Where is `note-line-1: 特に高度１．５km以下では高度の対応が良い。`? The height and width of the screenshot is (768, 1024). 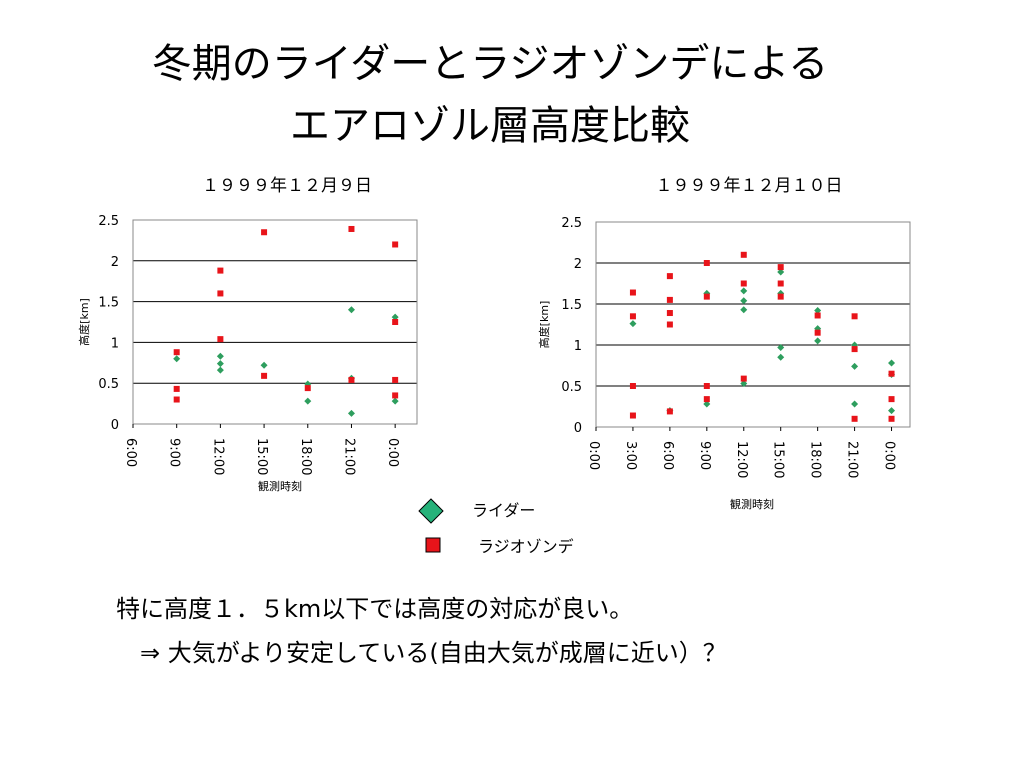 note-line-1: 特に高度１．５km以下では高度の対応が良い。 is located at coordinates (375, 609).